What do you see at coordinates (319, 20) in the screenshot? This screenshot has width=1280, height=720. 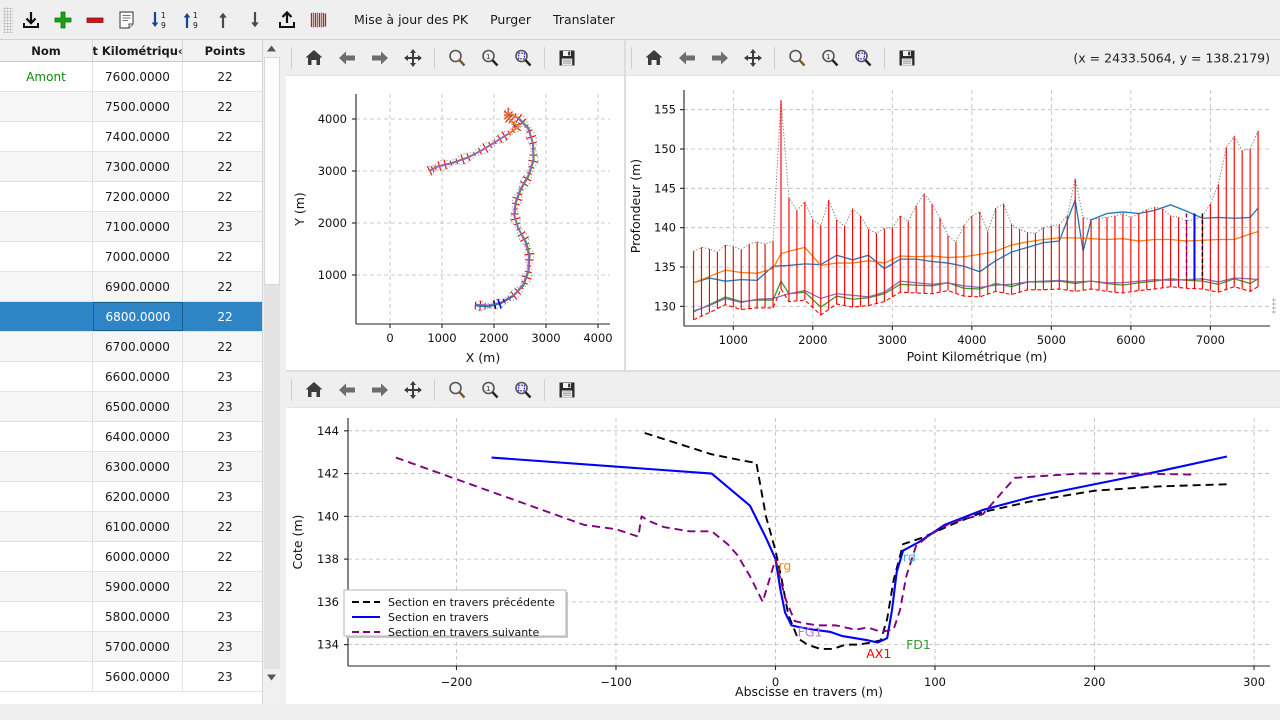 I see `sections-icon` at bounding box center [319, 20].